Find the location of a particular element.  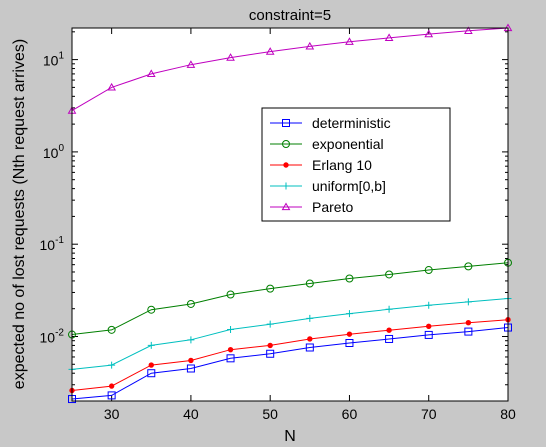

legend-entry: Pareto is located at coordinates (311, 207).